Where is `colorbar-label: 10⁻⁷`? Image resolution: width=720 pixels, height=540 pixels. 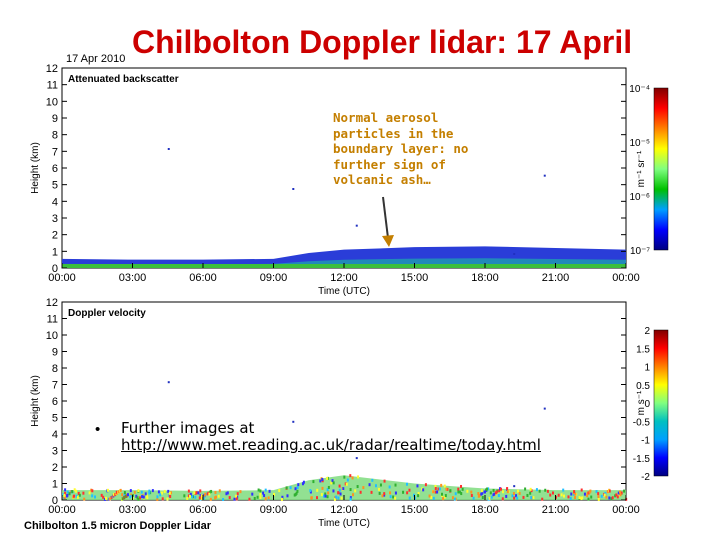 colorbar-label: 10⁻⁷ is located at coordinates (640, 251).